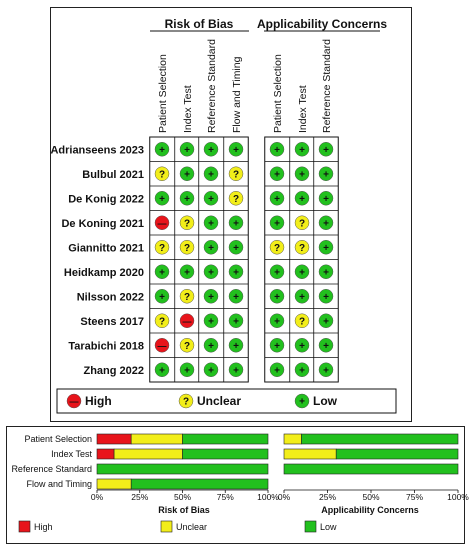  I want to click on rob-column-label: Patient Selection, so click(163, 93).